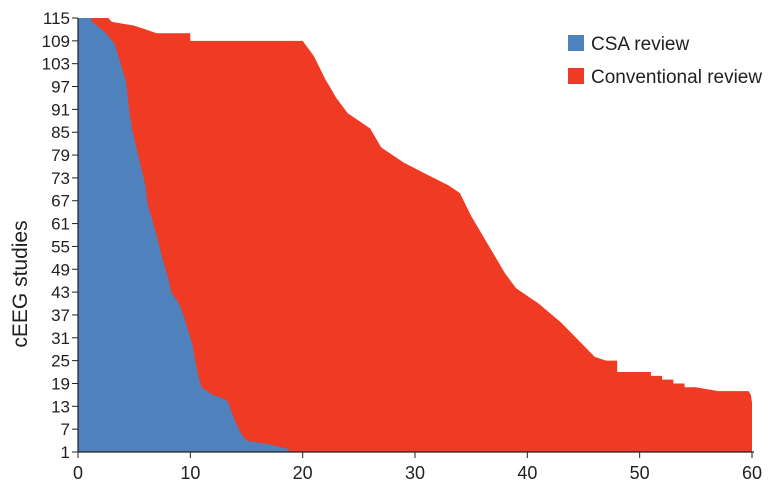 This screenshot has height=489, width=775. What do you see at coordinates (56, 64) in the screenshot?
I see `y-tick-label: 103` at bounding box center [56, 64].